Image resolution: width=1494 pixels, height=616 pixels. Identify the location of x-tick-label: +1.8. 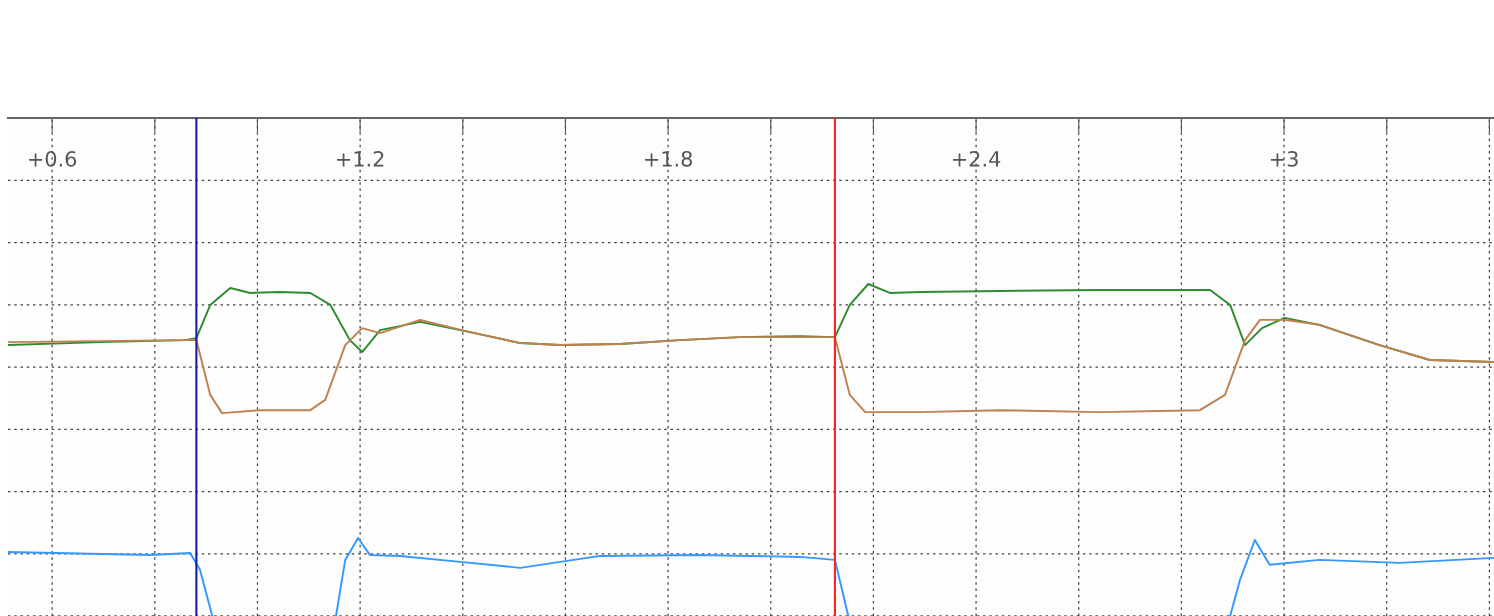
(668, 158).